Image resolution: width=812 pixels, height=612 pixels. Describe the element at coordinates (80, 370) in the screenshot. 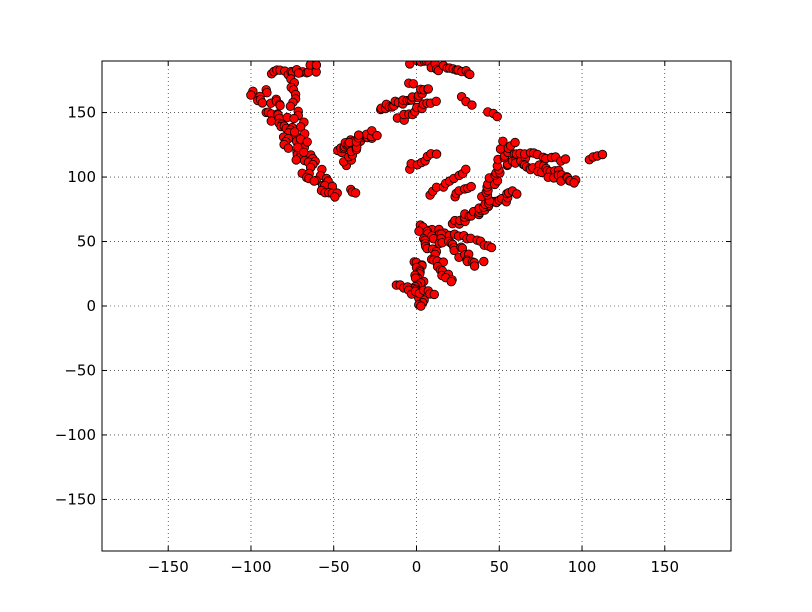

I see `y-tick-label: −50` at that location.